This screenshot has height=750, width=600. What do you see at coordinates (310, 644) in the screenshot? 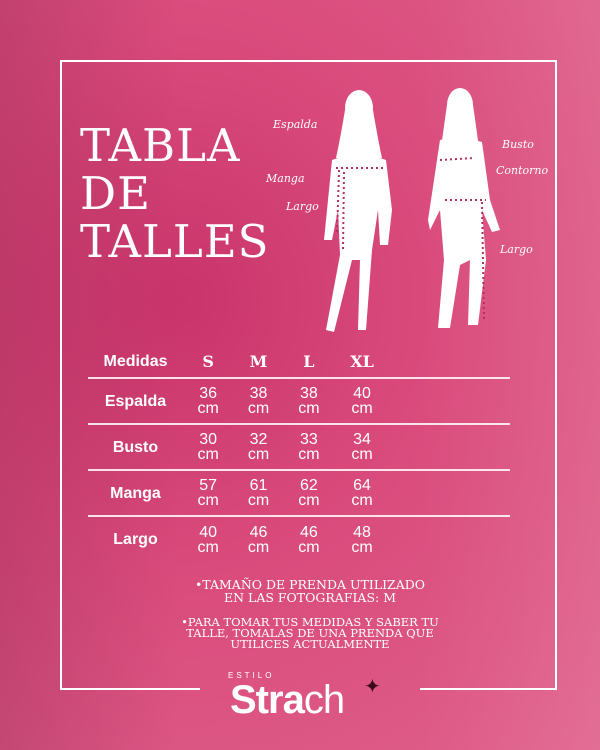
I see `note-line: UTILICES ACTUALMENTE` at bounding box center [310, 644].